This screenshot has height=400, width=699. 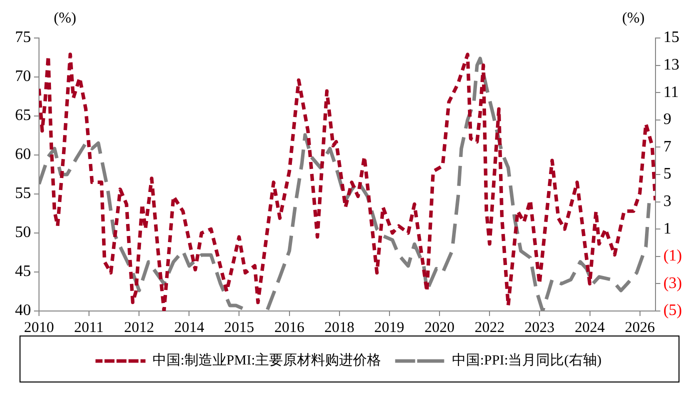 What do you see at coordinates (23, 271) in the screenshot?
I see `y-tick-label: 45` at bounding box center [23, 271].